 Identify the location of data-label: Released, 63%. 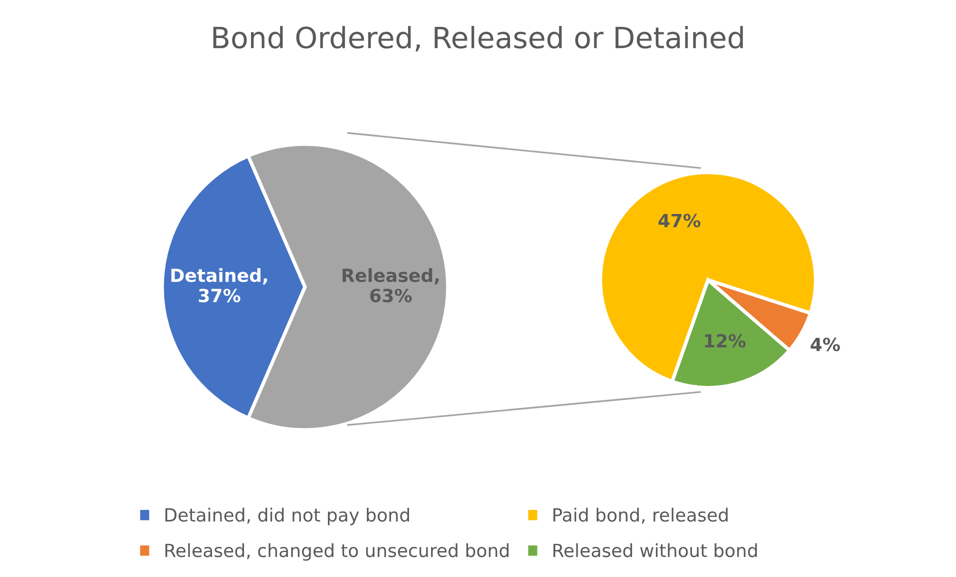
(390, 285).